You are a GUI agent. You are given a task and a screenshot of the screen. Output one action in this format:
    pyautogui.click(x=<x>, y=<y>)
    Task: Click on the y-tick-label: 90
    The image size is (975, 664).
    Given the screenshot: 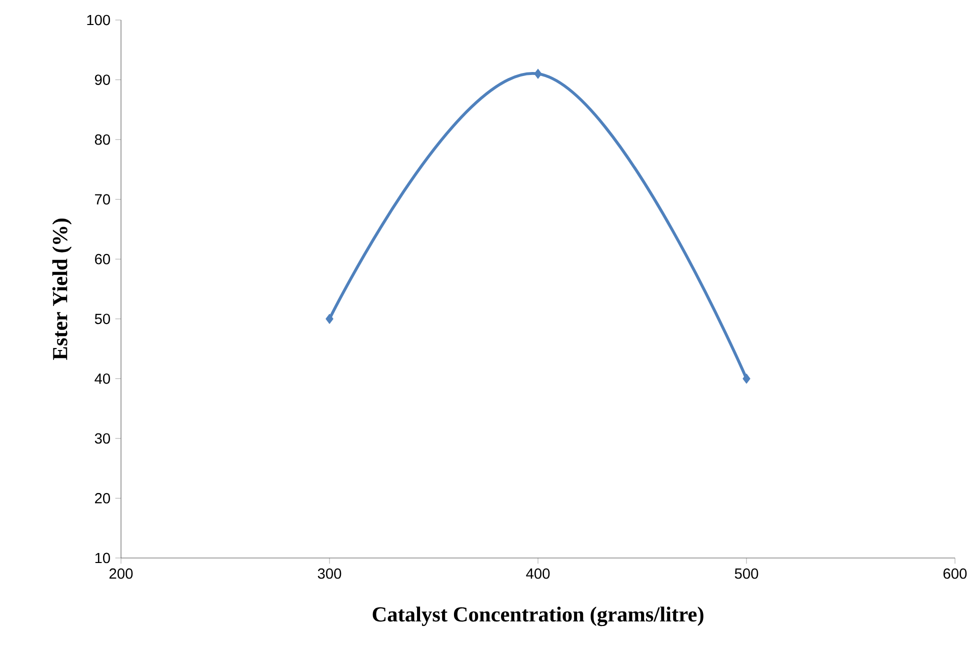 What is the action you would take?
    pyautogui.click(x=102, y=79)
    